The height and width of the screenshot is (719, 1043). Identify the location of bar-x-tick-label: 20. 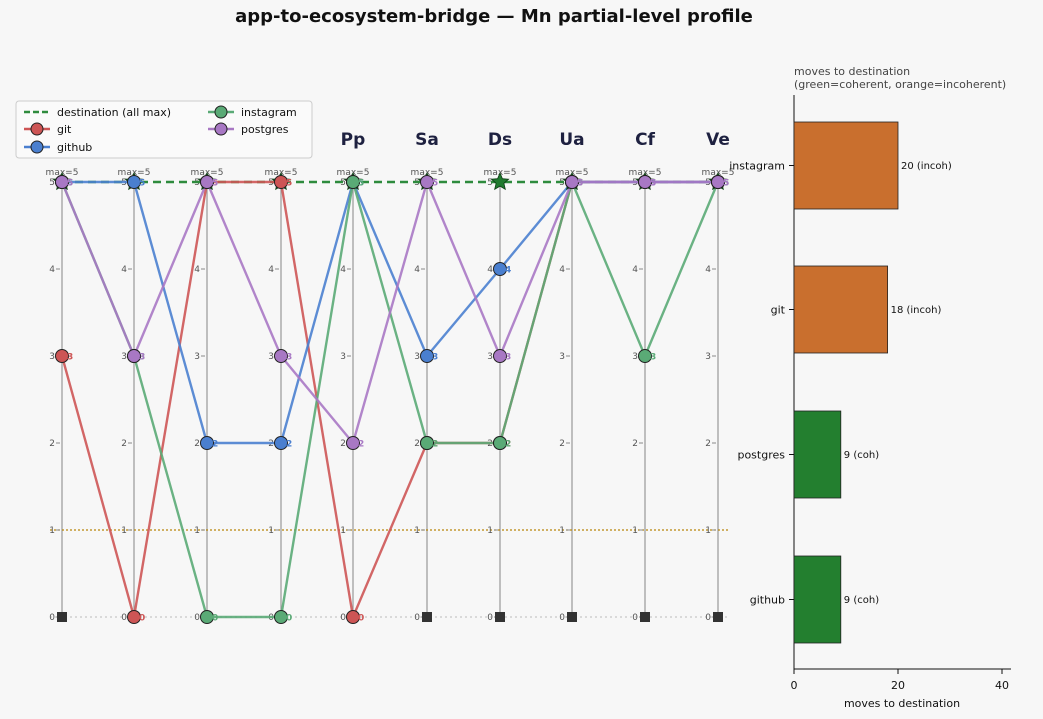
(898, 685).